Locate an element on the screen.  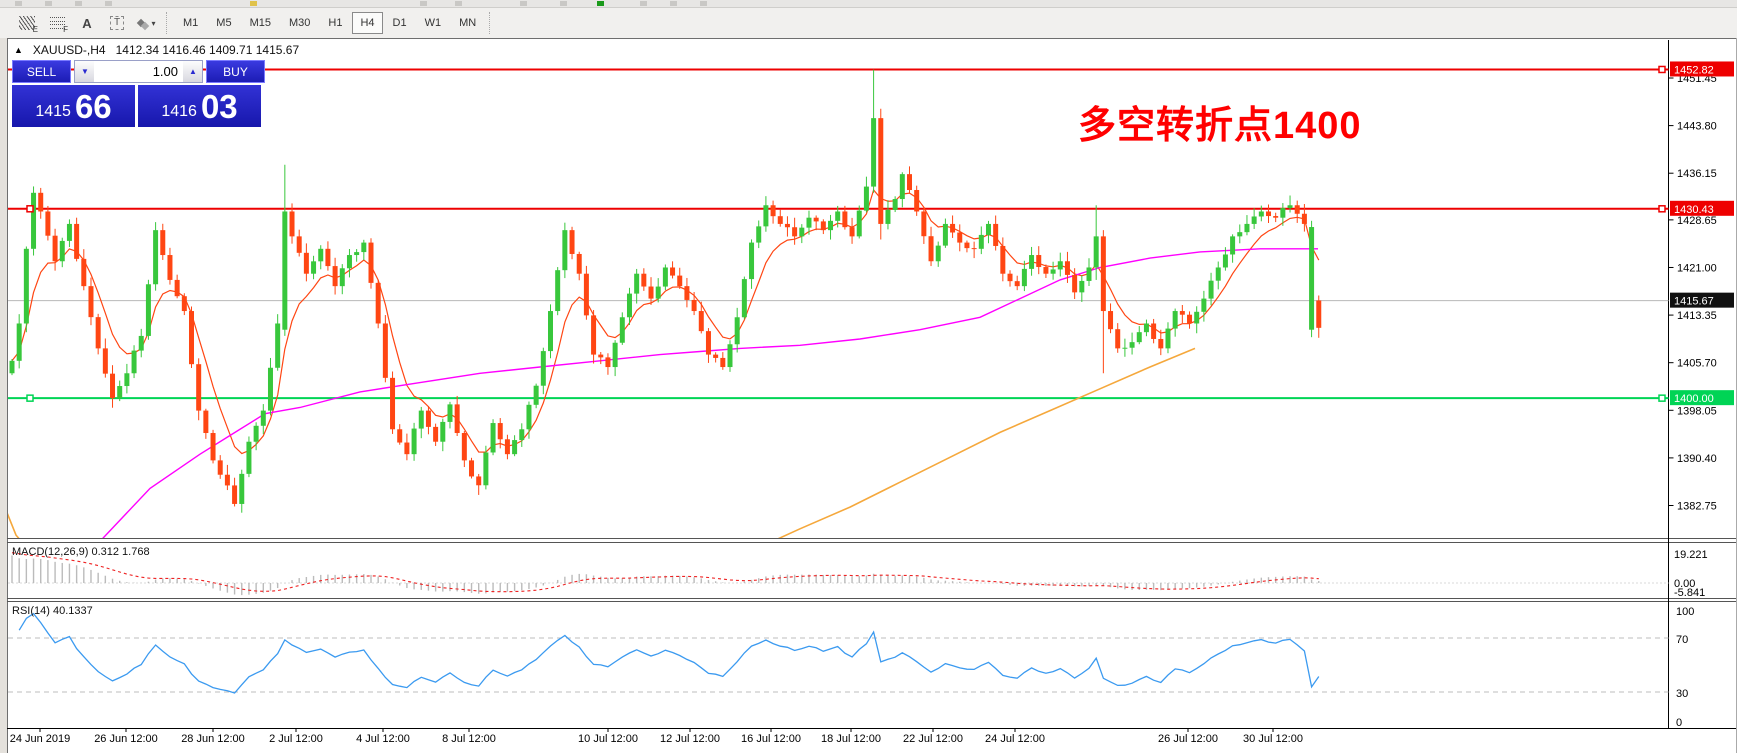
level-handle is located at coordinates (30, 398).